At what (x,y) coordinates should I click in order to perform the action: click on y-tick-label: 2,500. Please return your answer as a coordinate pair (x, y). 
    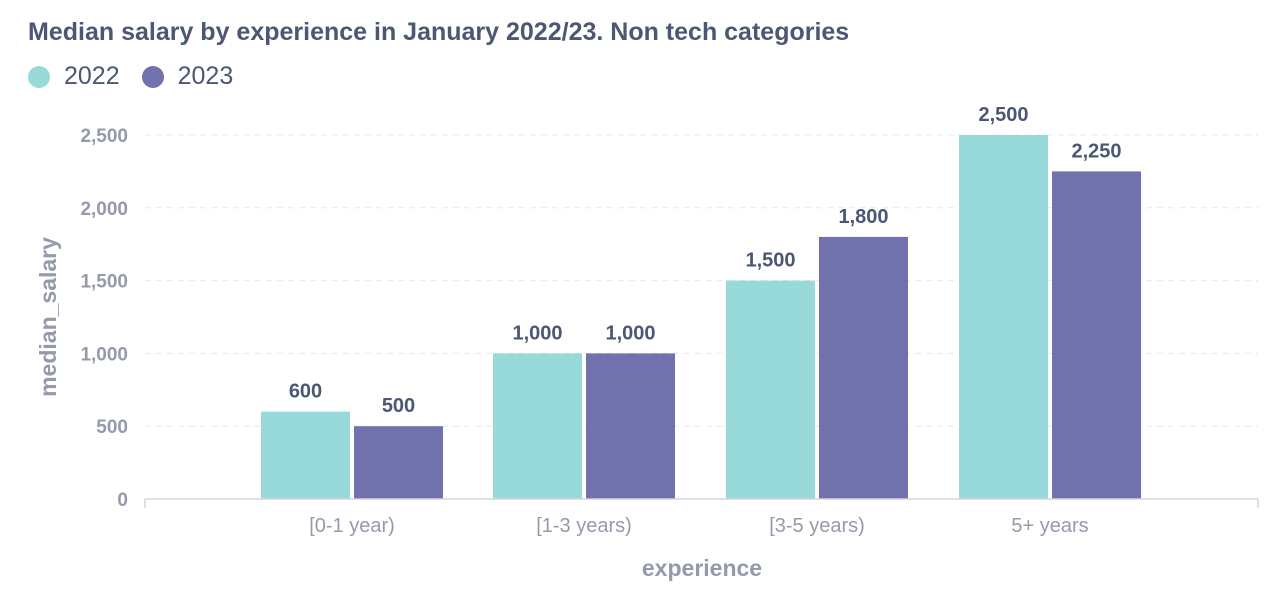
    Looking at the image, I should click on (104, 136).